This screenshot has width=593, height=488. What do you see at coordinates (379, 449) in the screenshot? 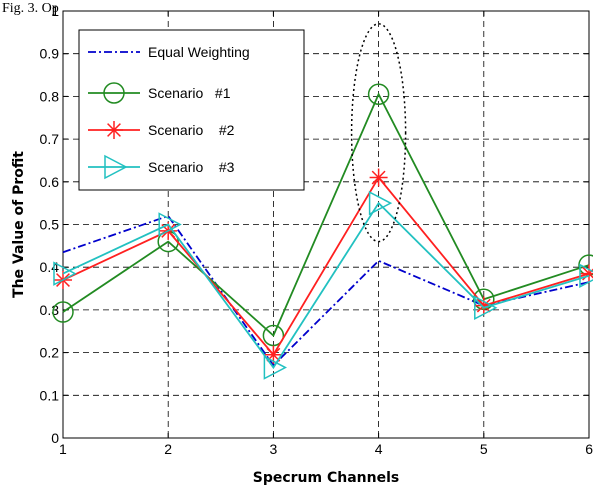
I see `x-tick-label: 4` at bounding box center [379, 449].